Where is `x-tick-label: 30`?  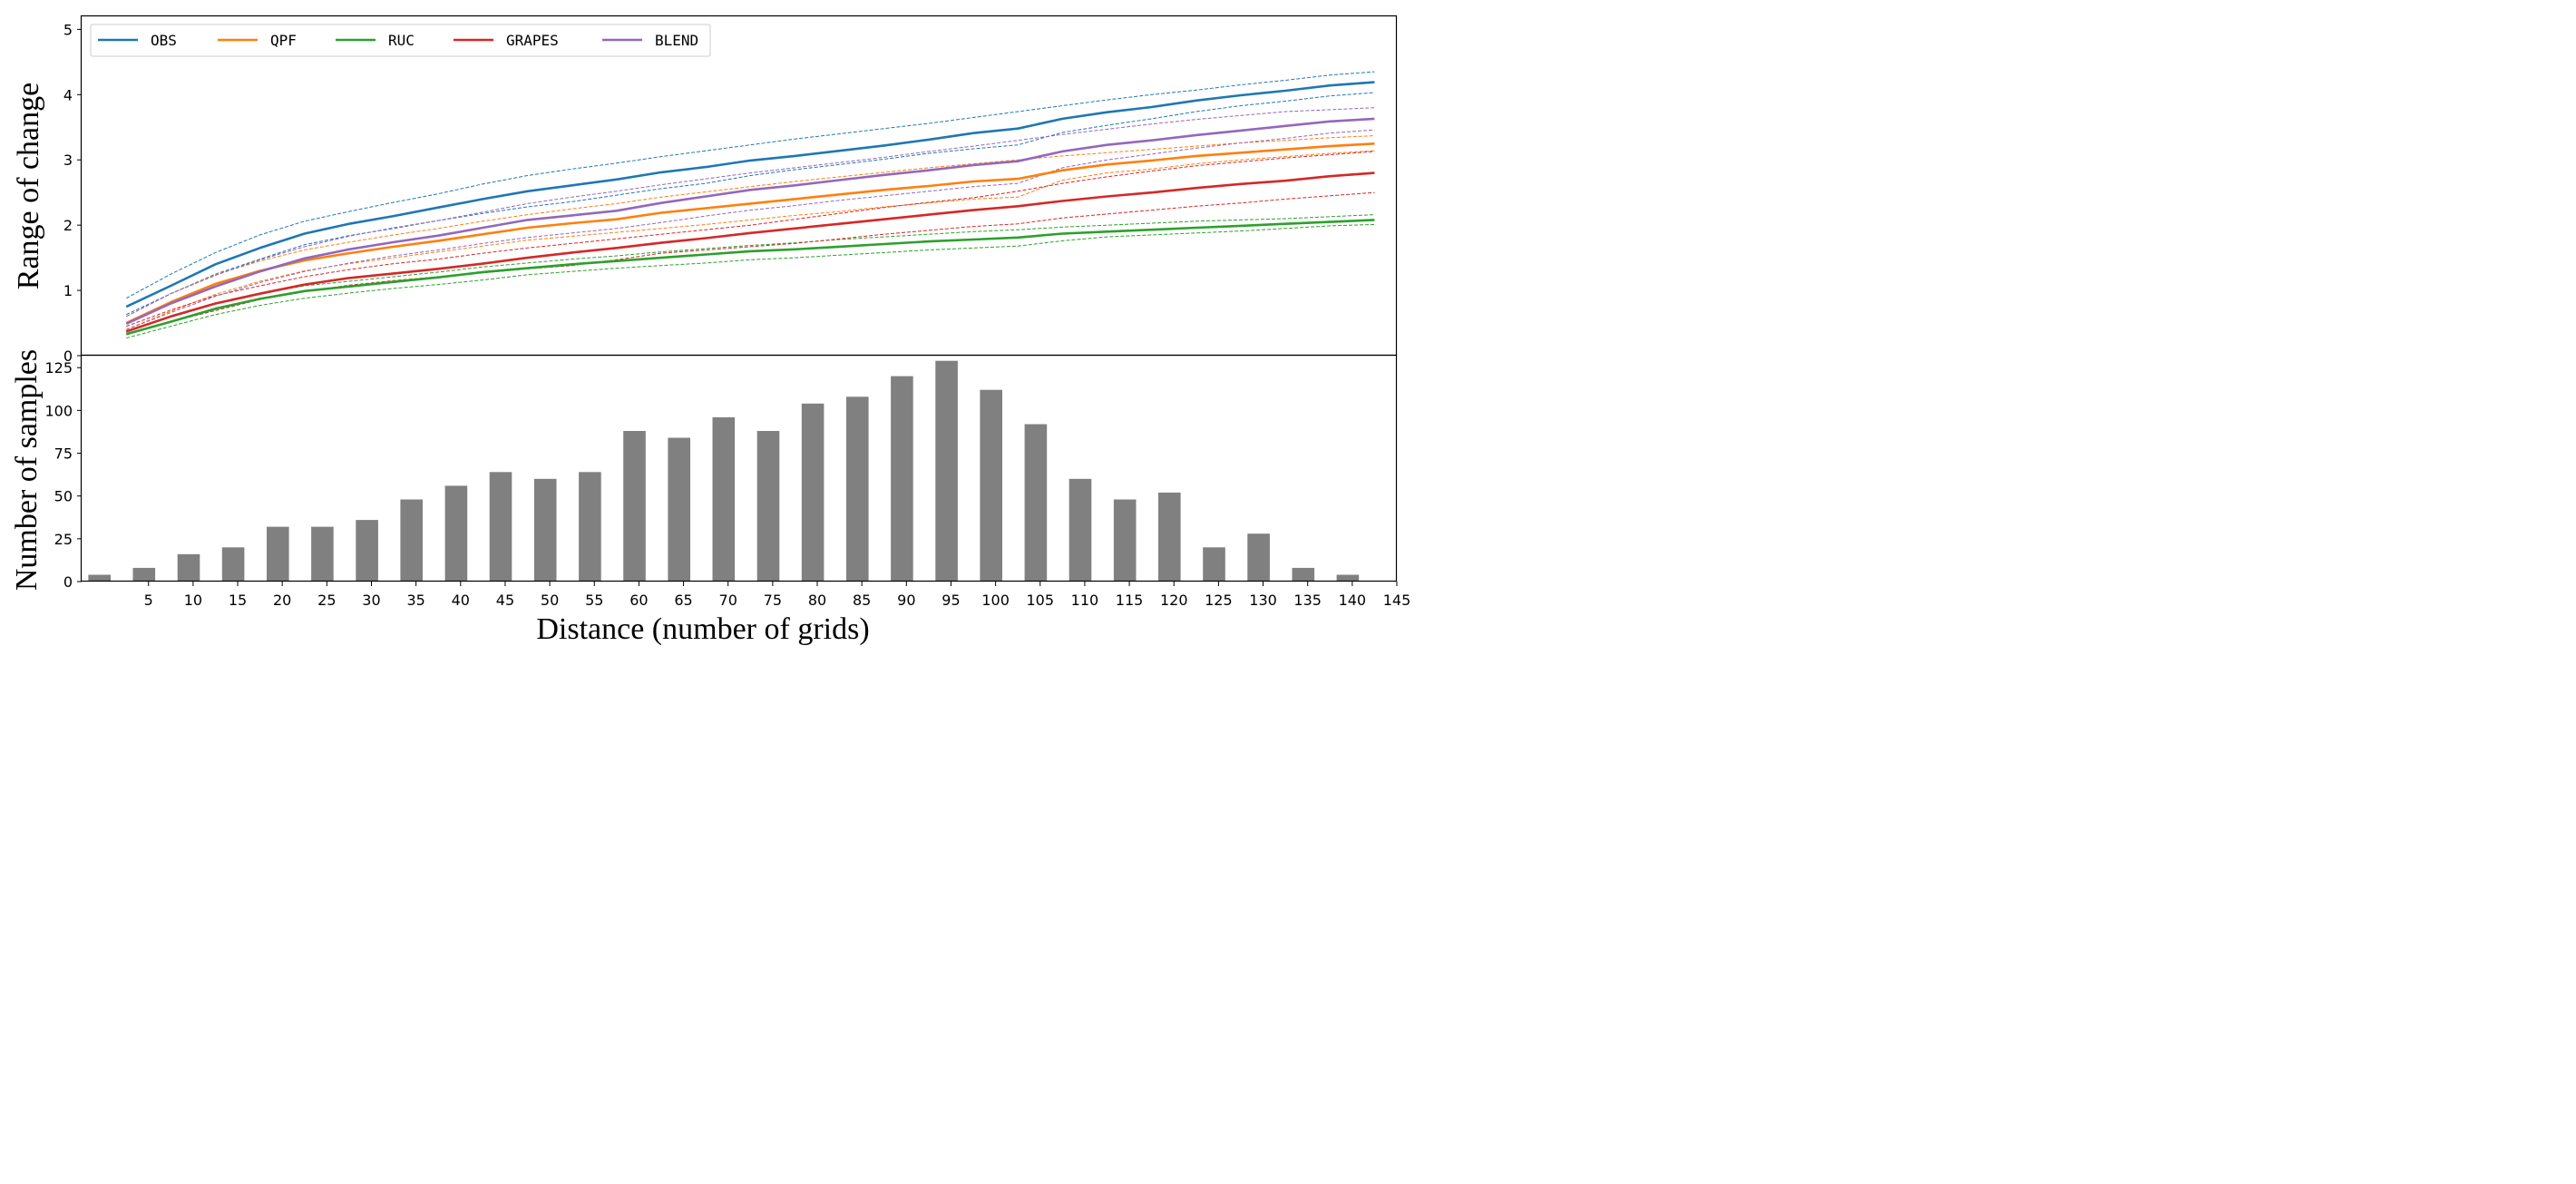 x-tick-label: 30 is located at coordinates (371, 600).